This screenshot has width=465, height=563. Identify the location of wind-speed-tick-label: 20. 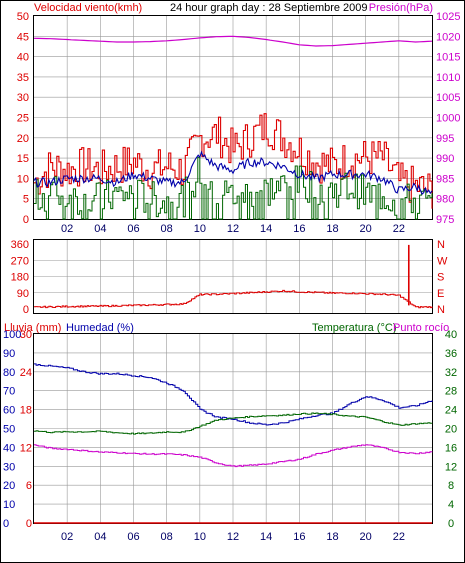
(23, 139).